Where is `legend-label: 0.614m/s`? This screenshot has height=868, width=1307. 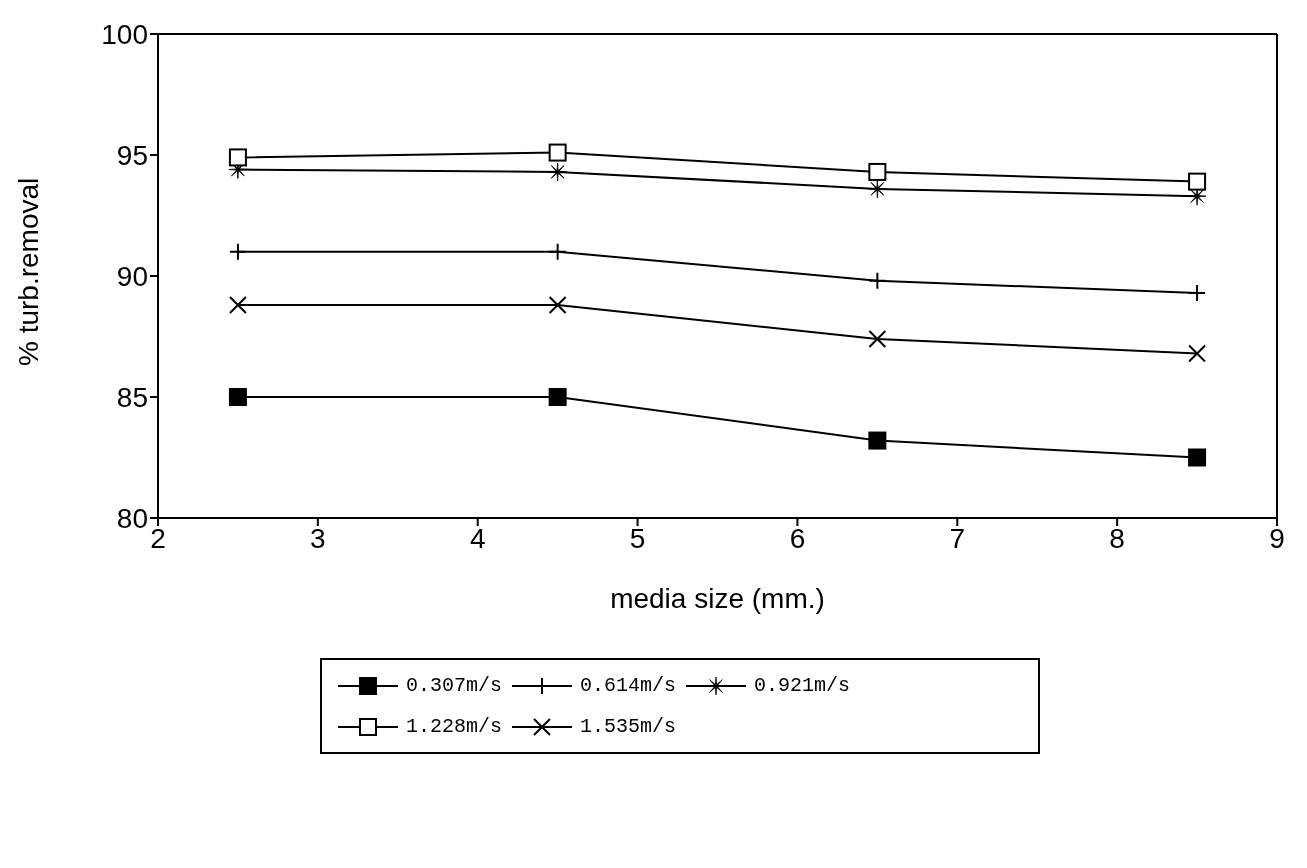 legend-label: 0.614m/s is located at coordinates (628, 685).